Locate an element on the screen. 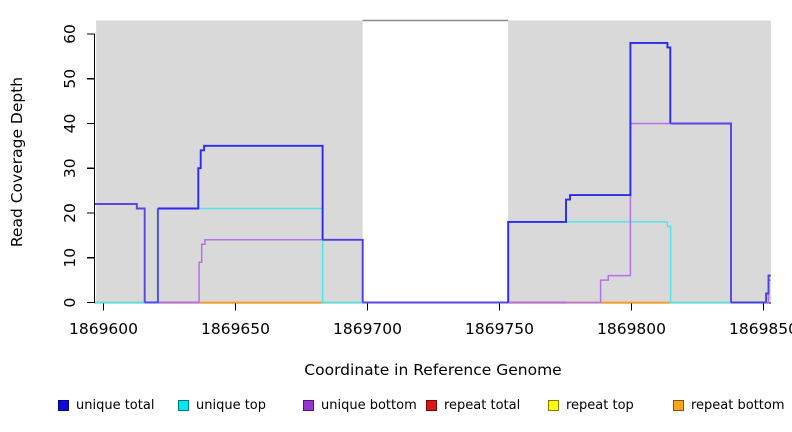 The width and height of the screenshot is (792, 432). y-tick-label: 40 is located at coordinates (70, 124).